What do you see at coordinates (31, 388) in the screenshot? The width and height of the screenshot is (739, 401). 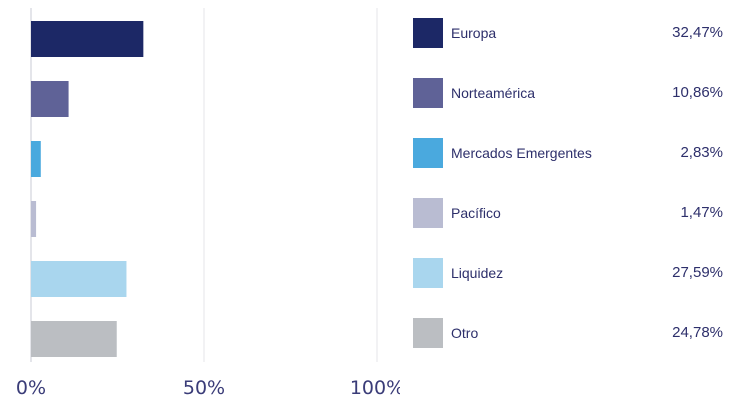 I see `x-tick-label: 0%` at bounding box center [31, 388].